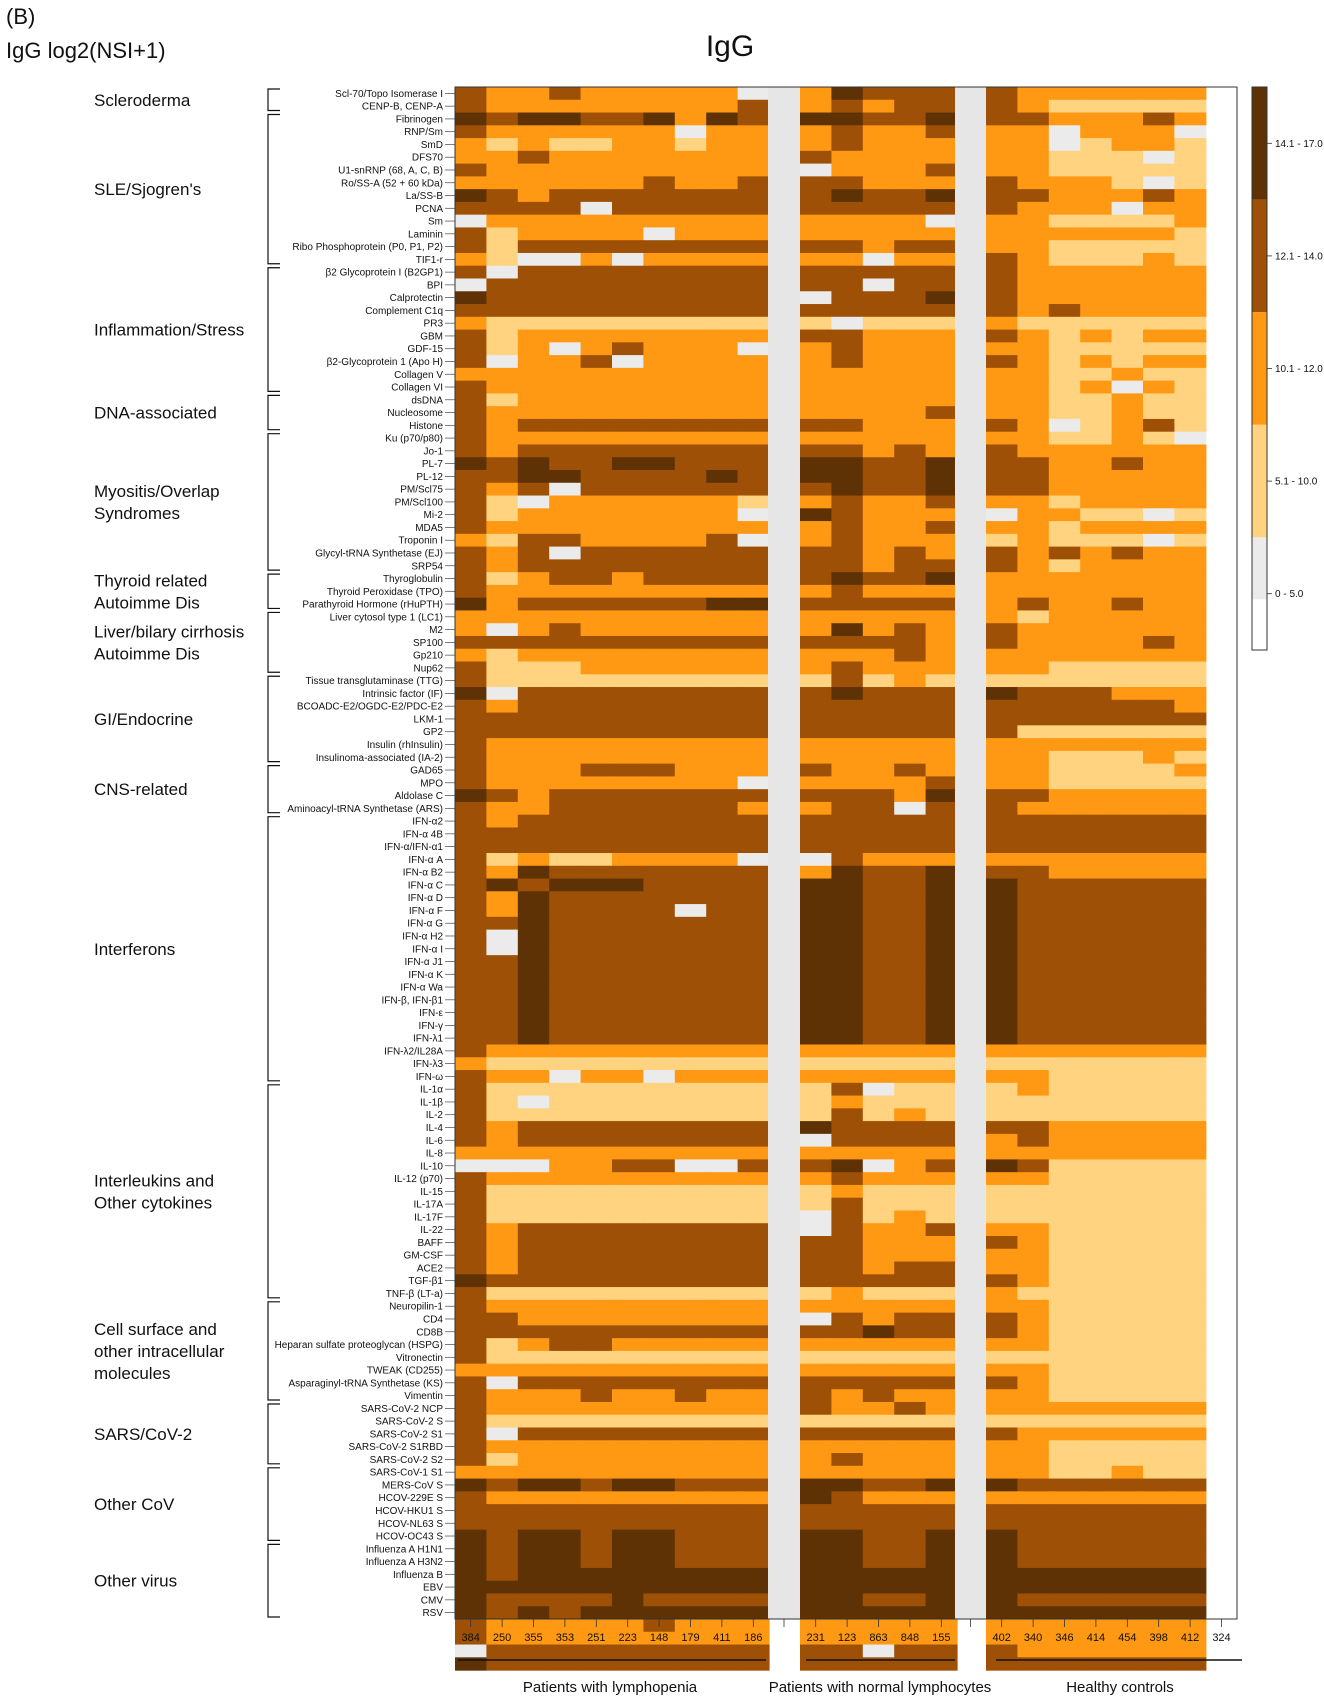 The height and width of the screenshot is (1697, 1324). Describe the element at coordinates (1296, 482) in the screenshot. I see `legend-label: 5.1 - 10.0` at that location.